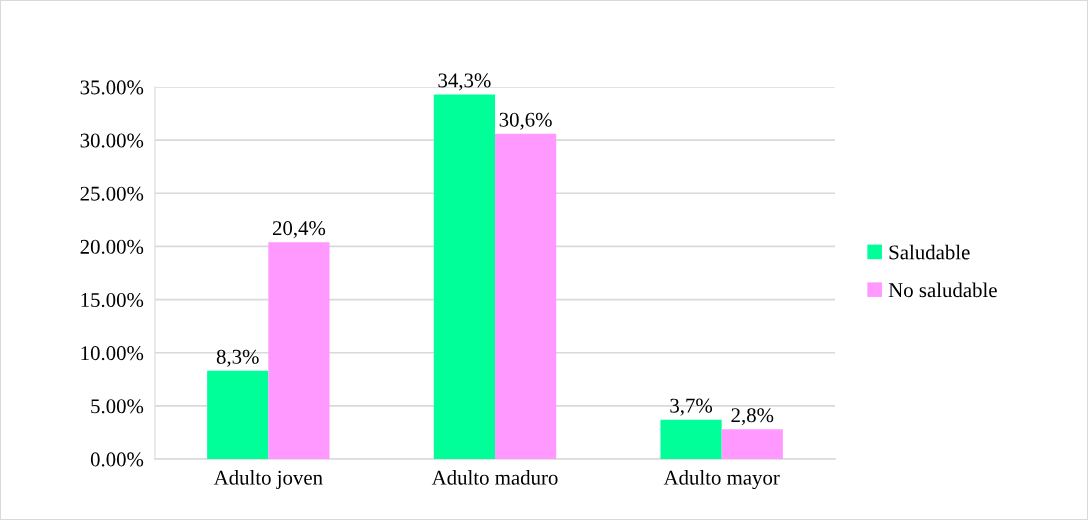 This screenshot has width=1088, height=520. Describe the element at coordinates (942, 290) in the screenshot. I see `legend-label: No saludable` at that location.